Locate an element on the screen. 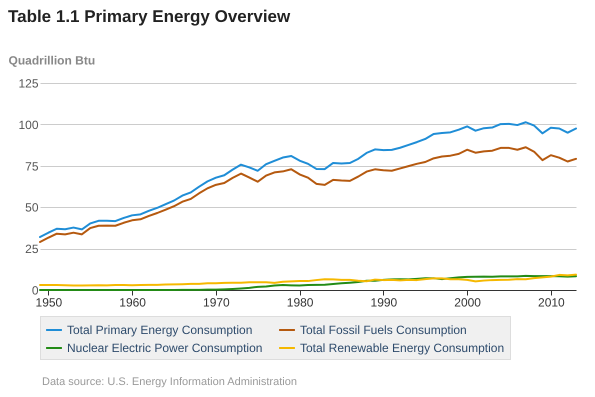  y-tick-label: 125 is located at coordinates (28, 83).